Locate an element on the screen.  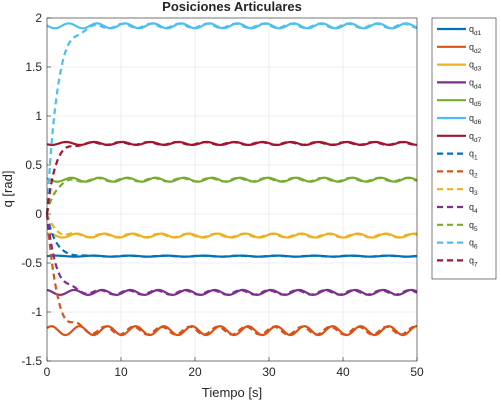
legend-label-qd1: qd1 is located at coordinates (475, 30).